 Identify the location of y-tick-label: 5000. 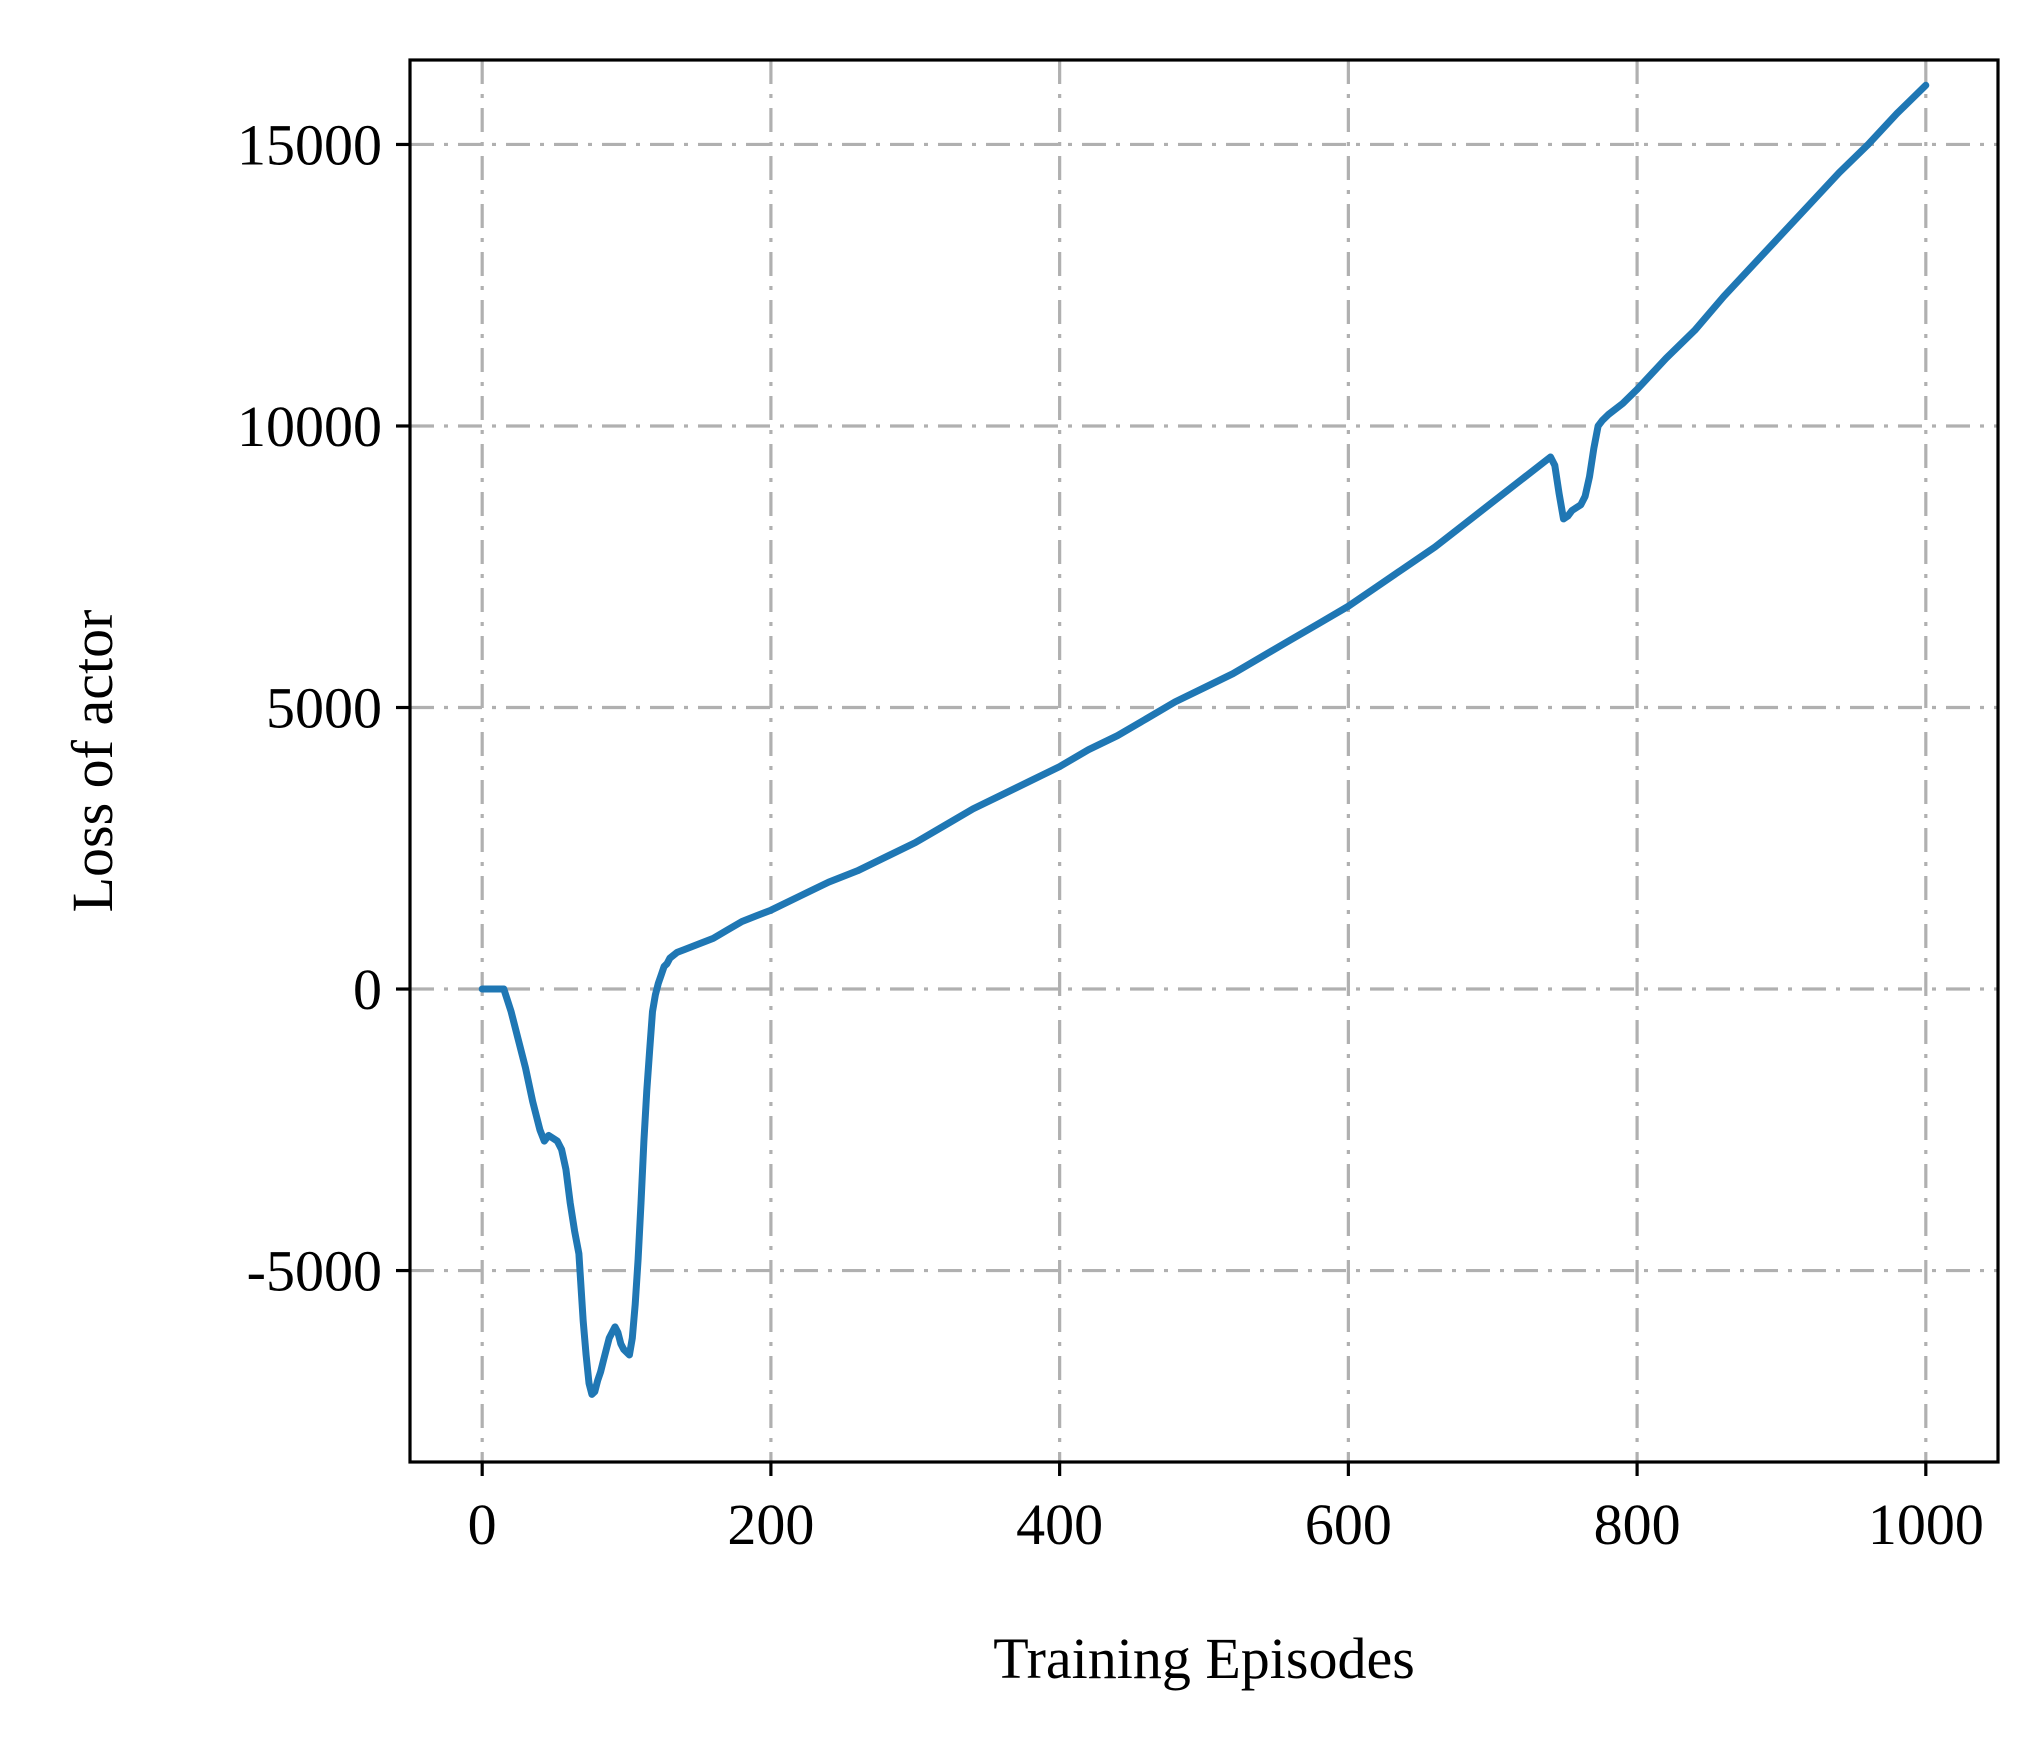
(324, 708).